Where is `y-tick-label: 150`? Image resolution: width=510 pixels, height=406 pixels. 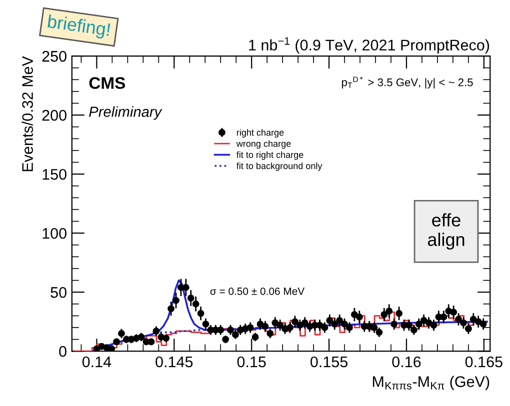 y-tick-label: 150 is located at coordinates (54, 174).